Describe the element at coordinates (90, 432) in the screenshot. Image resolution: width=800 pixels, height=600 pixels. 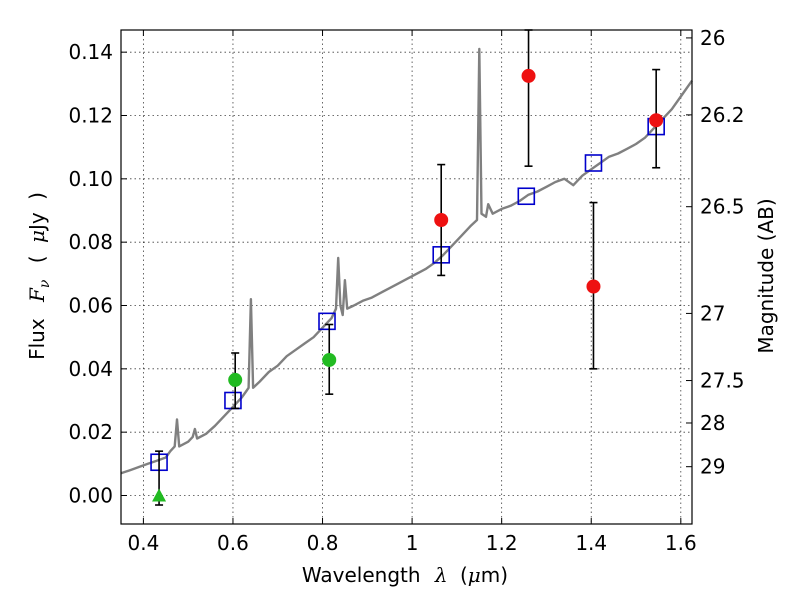
I see `y-tick-label: 0.02` at that location.